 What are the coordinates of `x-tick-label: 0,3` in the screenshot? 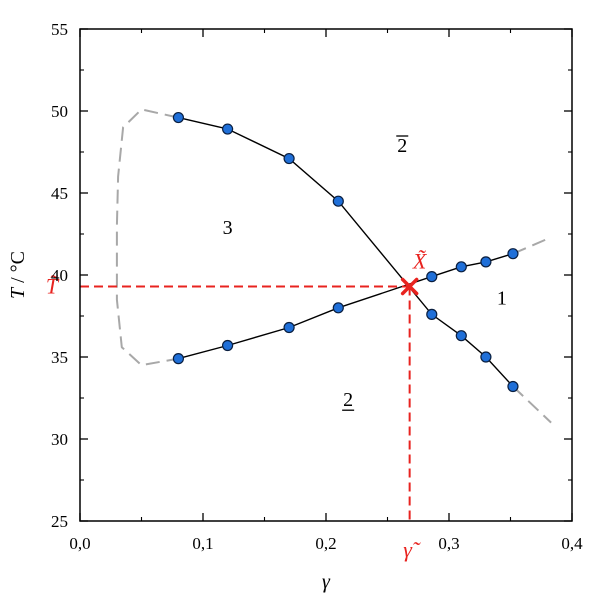 It's located at (448, 543).